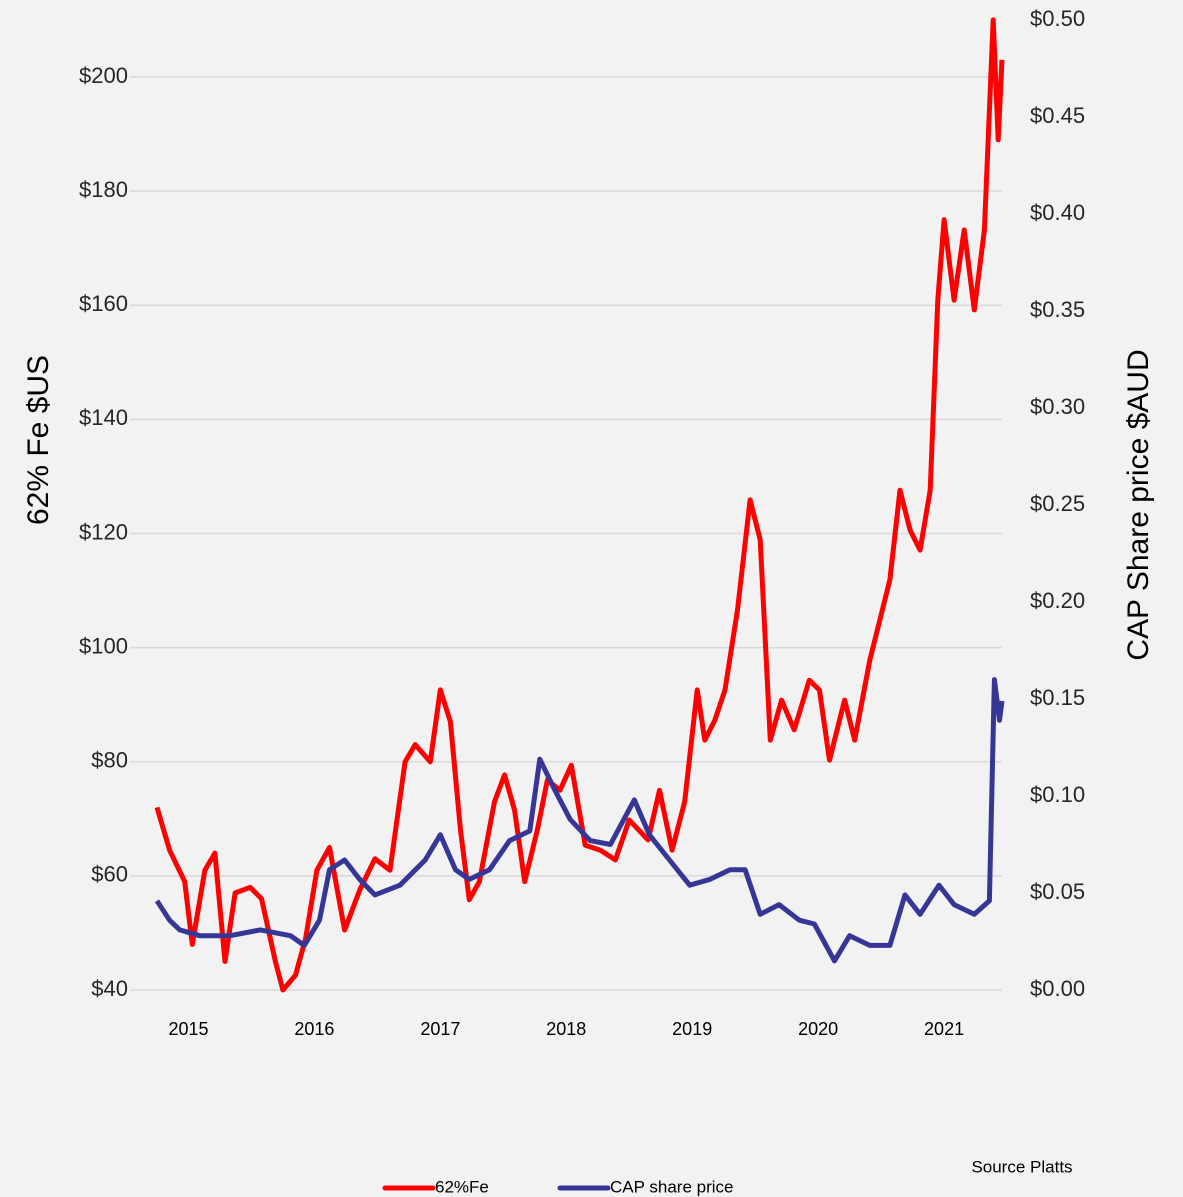 Image resolution: width=1183 pixels, height=1197 pixels. Describe the element at coordinates (1057, 988) in the screenshot. I see `y2-tick-label: $0.00` at that location.